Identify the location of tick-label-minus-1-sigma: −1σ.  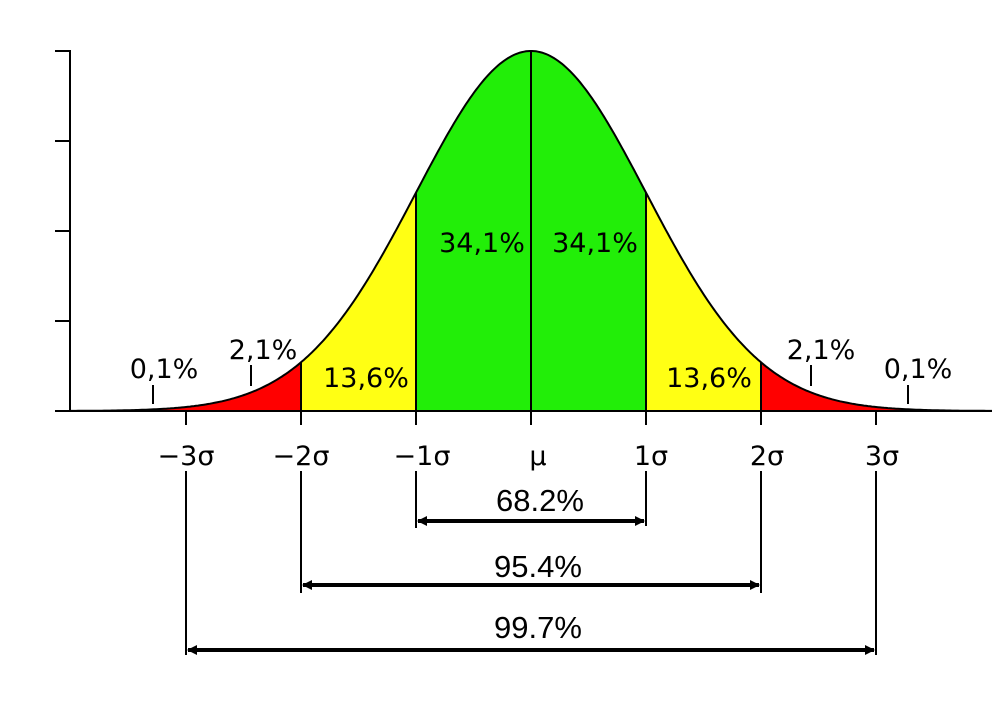
(422, 456).